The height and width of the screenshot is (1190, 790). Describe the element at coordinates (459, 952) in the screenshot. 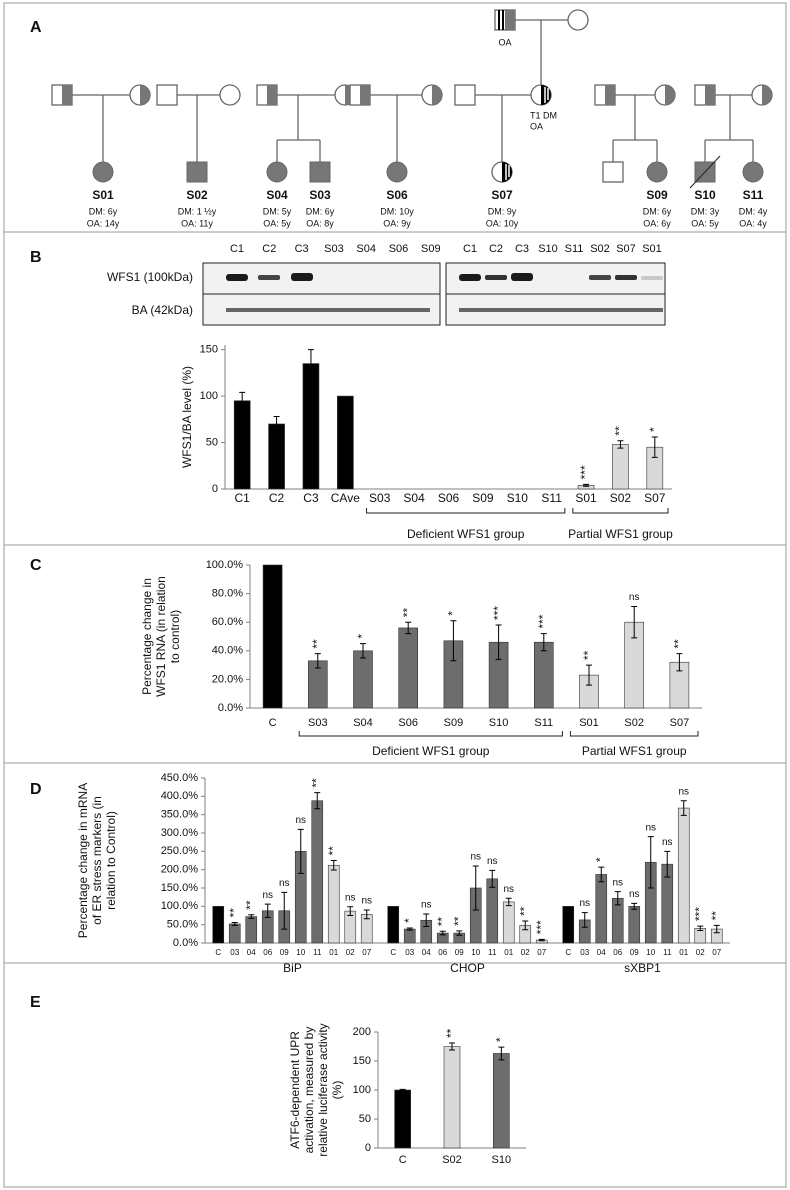

I see `x-tick-label: 09` at that location.